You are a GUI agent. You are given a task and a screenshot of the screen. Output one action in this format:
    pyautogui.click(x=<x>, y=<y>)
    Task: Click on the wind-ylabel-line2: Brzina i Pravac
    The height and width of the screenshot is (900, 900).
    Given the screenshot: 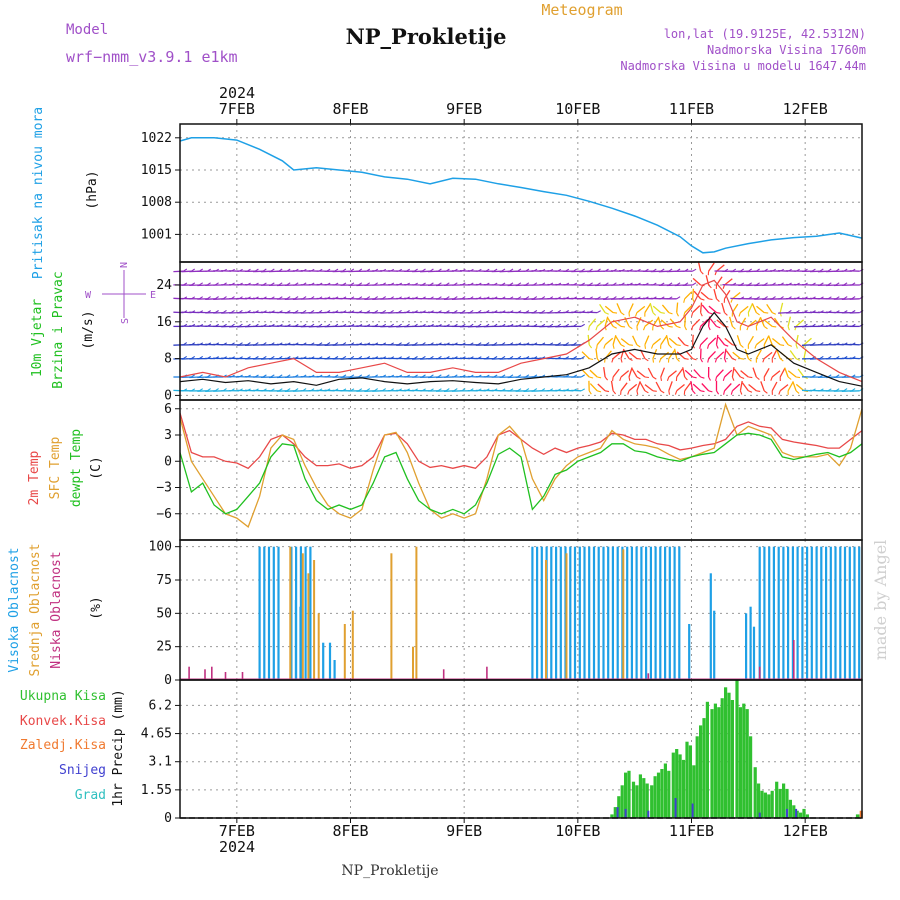 What is the action you would take?
    pyautogui.click(x=58, y=329)
    